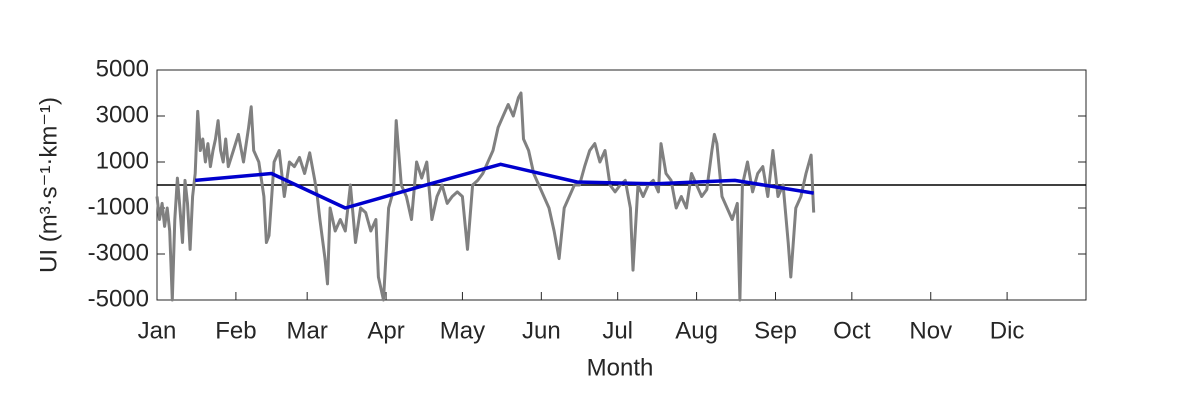 The width and height of the screenshot is (1200, 401). I want to click on x-tick-label: May, so click(462, 330).